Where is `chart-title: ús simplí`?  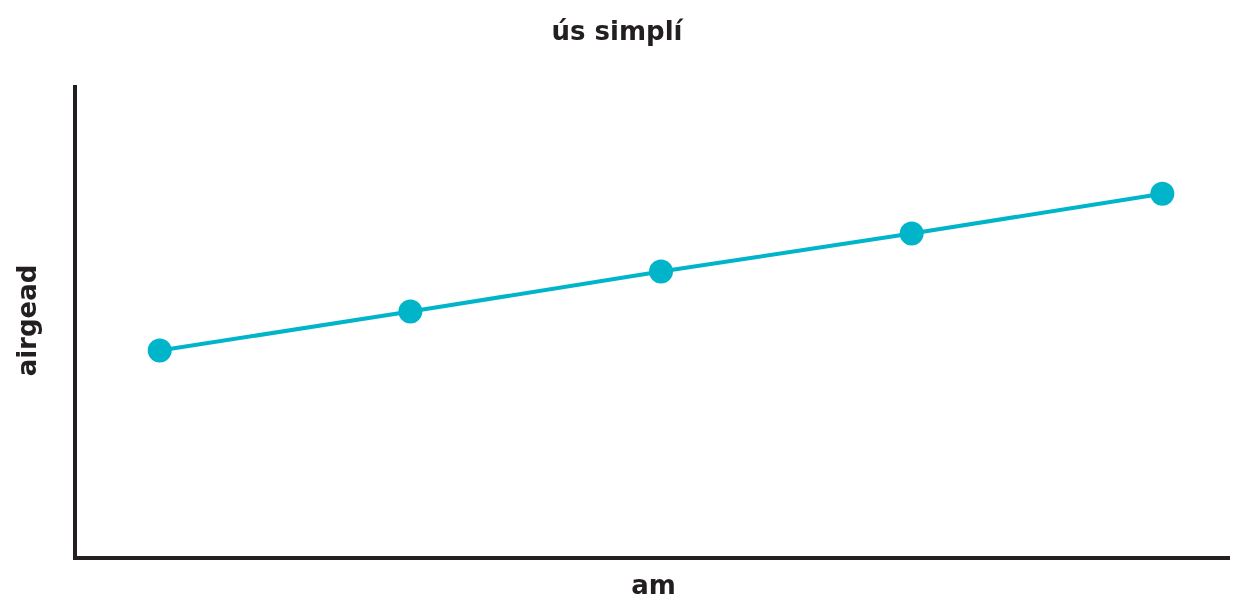 chart-title: ús simplí is located at coordinates (618, 30).